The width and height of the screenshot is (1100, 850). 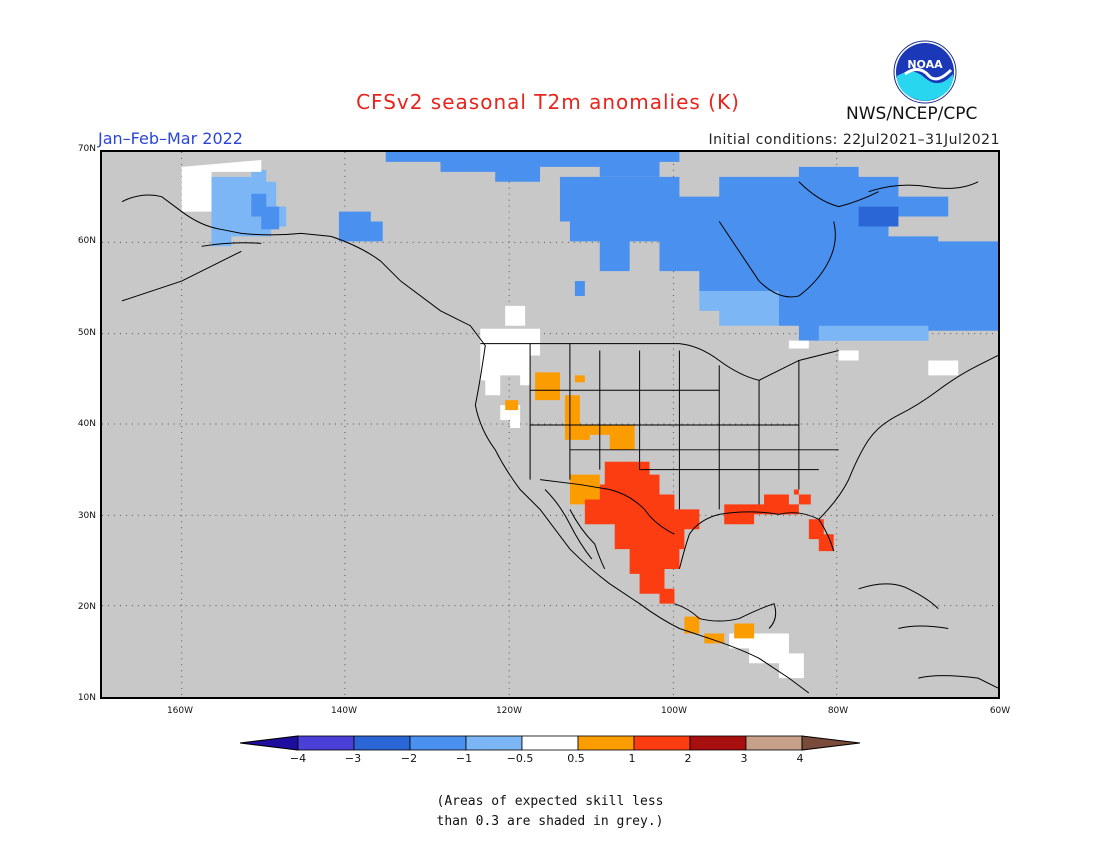 What do you see at coordinates (674, 711) in the screenshot?
I see `lon-label: 100W` at bounding box center [674, 711].